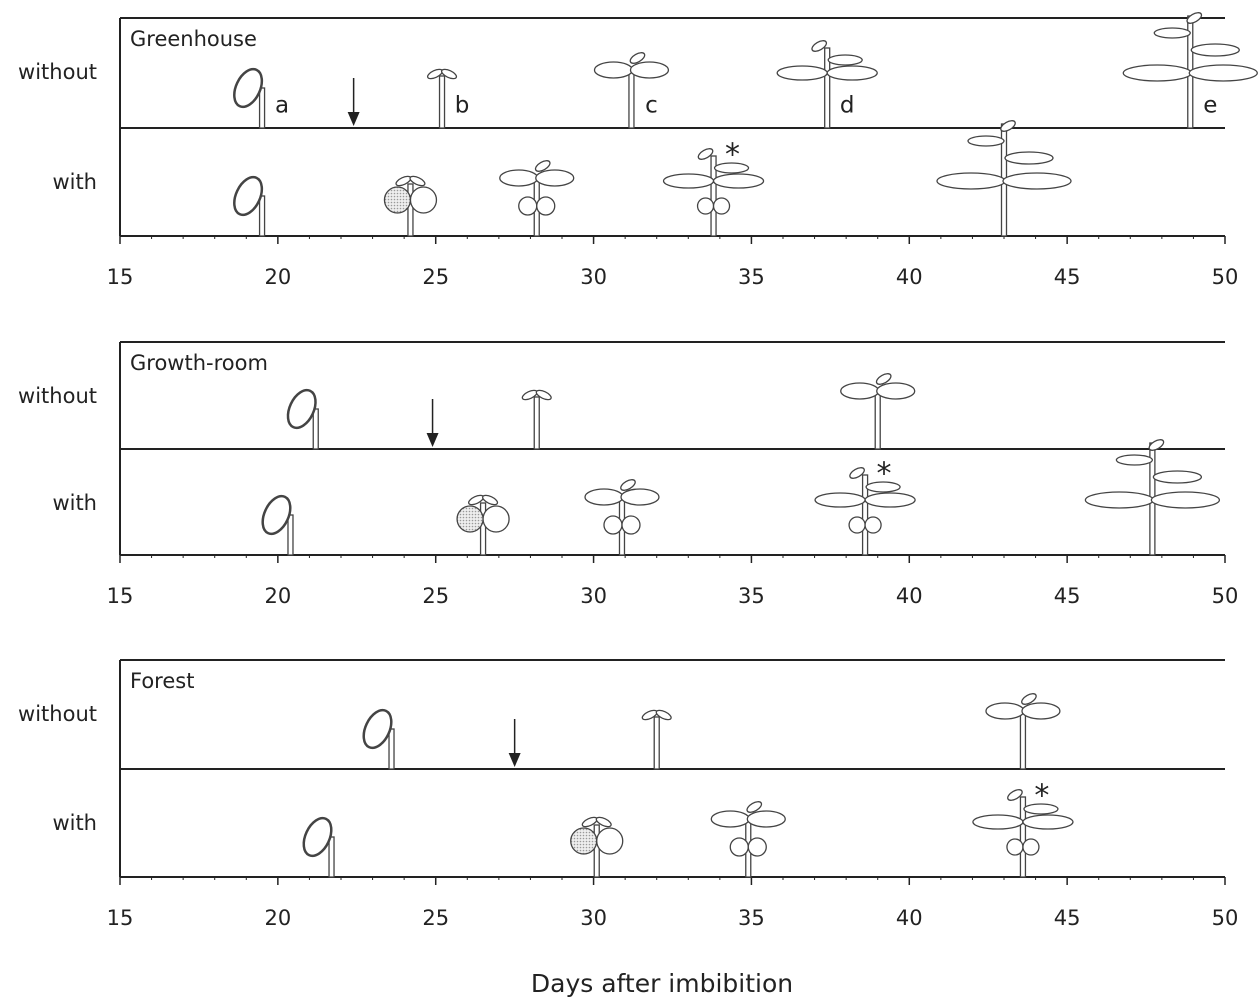  Describe the element at coordinates (884, 474) in the screenshot. I see `annotation: *` at that location.